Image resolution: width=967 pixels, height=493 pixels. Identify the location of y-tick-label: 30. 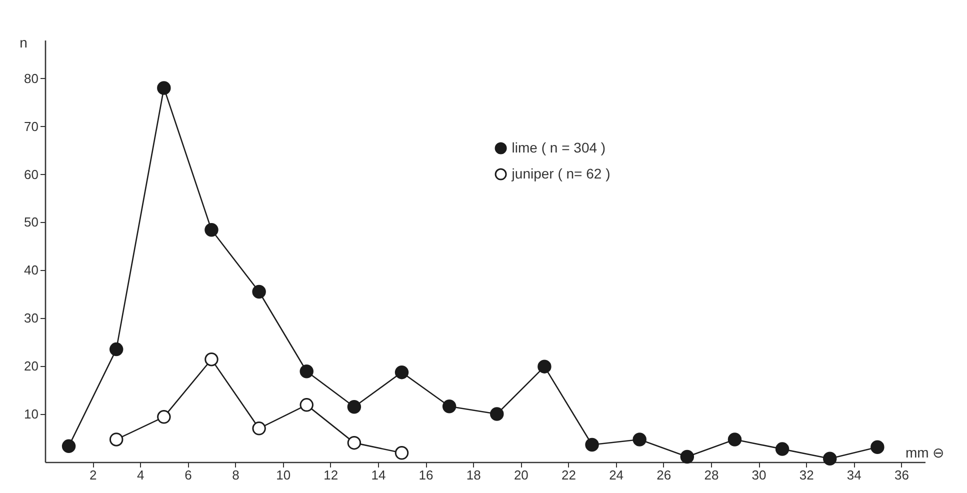
(31, 318).